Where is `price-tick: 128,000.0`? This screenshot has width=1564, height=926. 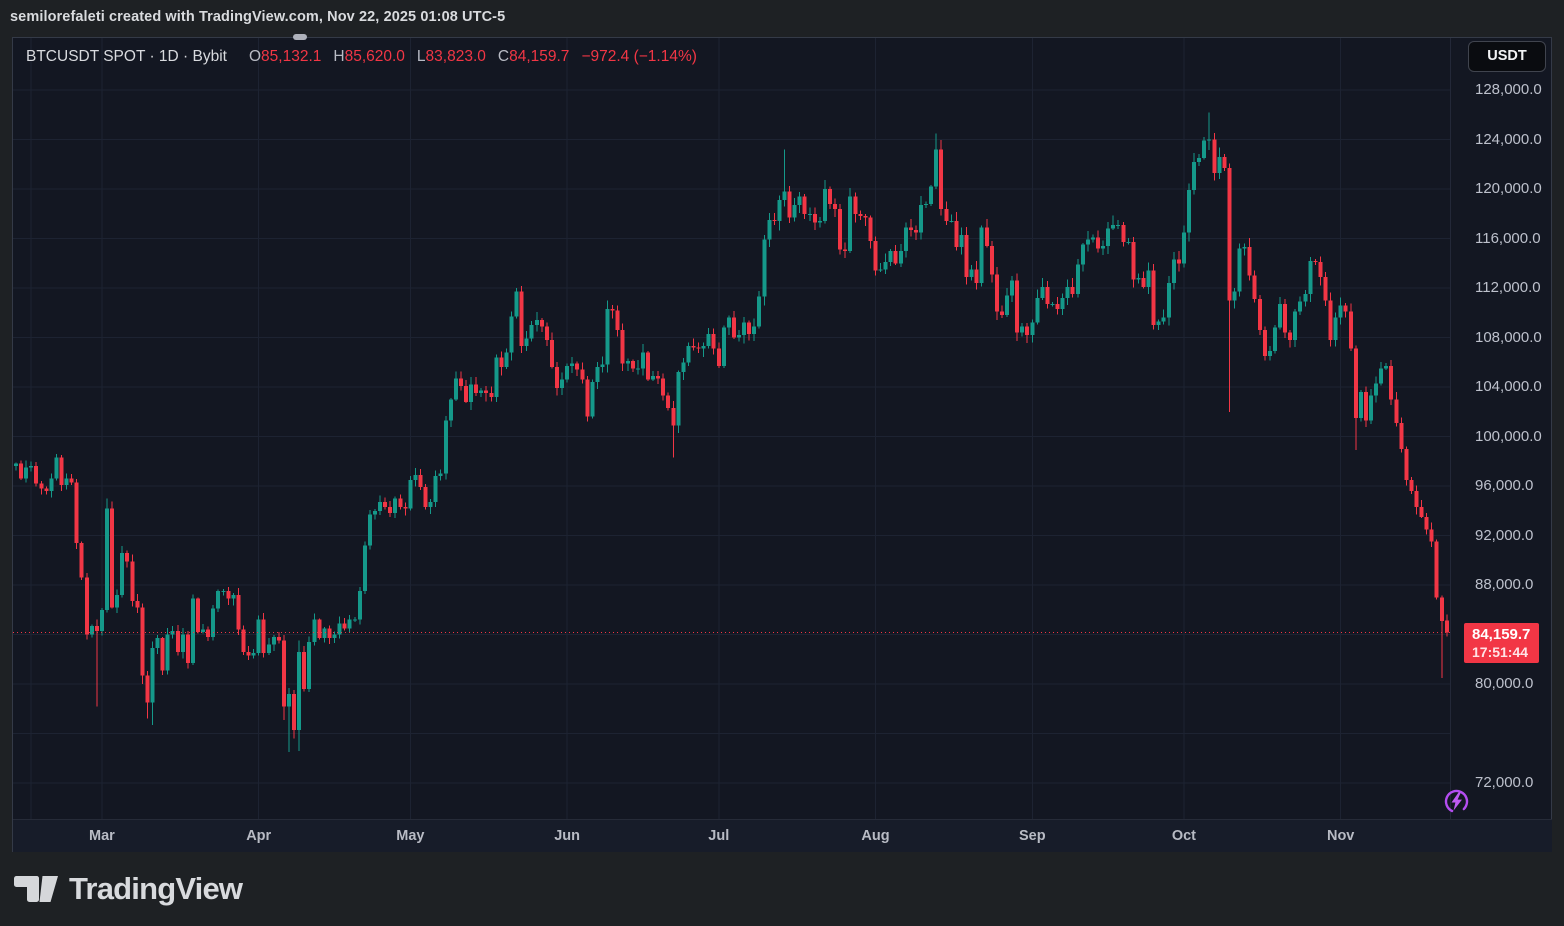 price-tick: 128,000.0 is located at coordinates (1508, 89).